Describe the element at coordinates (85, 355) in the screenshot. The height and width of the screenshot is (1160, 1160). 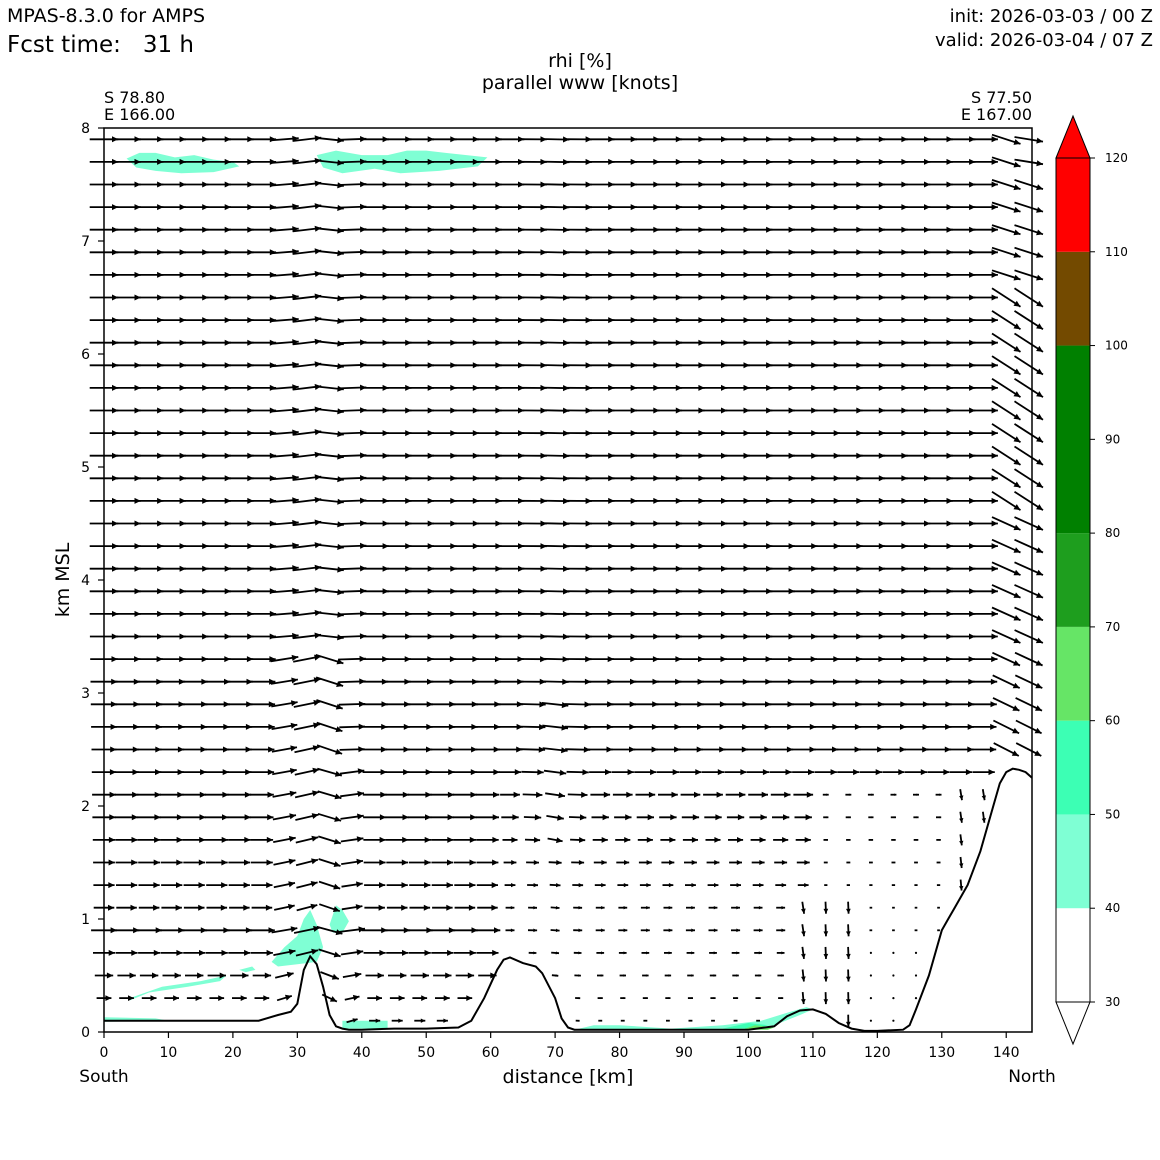
I see `y-tick-label: 6` at that location.